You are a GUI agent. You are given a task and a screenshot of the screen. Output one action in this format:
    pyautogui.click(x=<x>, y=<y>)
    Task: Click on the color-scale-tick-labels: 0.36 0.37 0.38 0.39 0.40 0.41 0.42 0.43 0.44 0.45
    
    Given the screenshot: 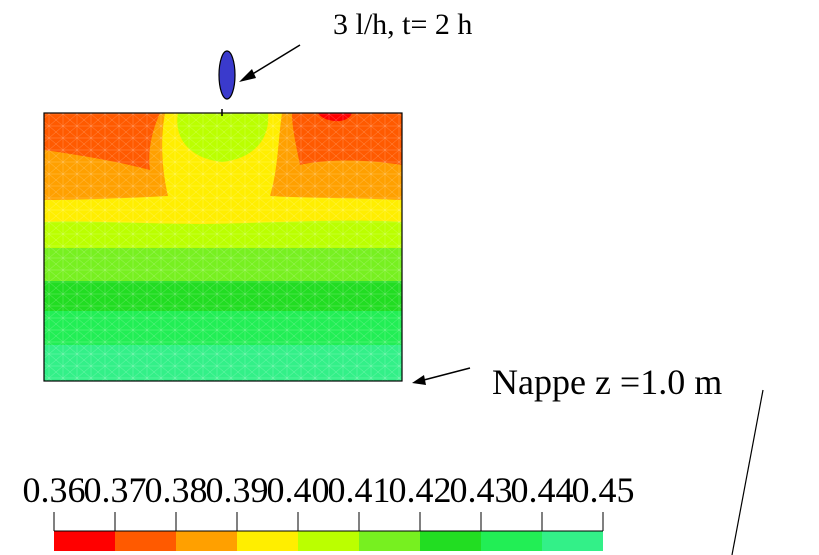 What is the action you would take?
    pyautogui.click(x=409, y=492)
    